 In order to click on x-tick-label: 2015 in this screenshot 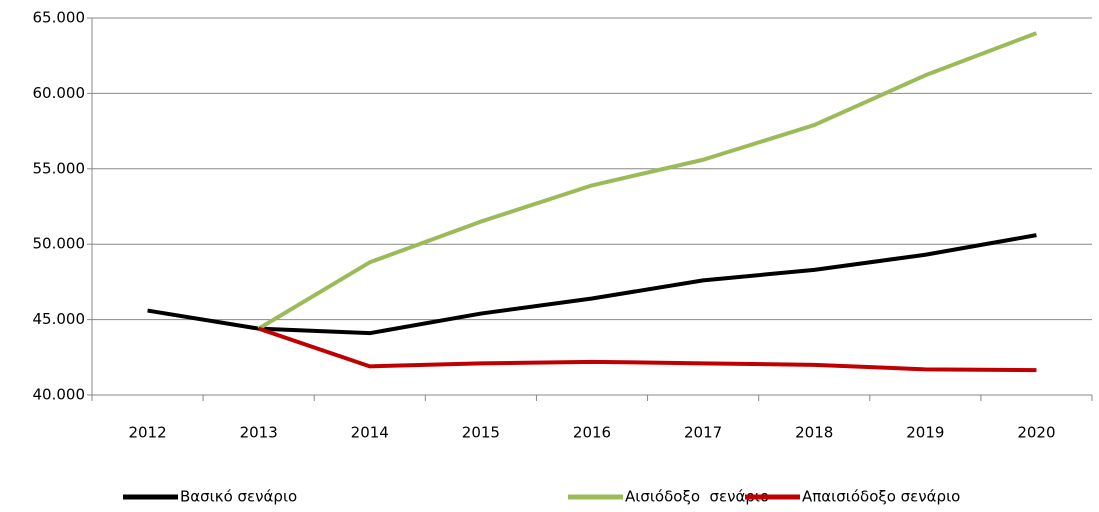, I will do `click(481, 433)`.